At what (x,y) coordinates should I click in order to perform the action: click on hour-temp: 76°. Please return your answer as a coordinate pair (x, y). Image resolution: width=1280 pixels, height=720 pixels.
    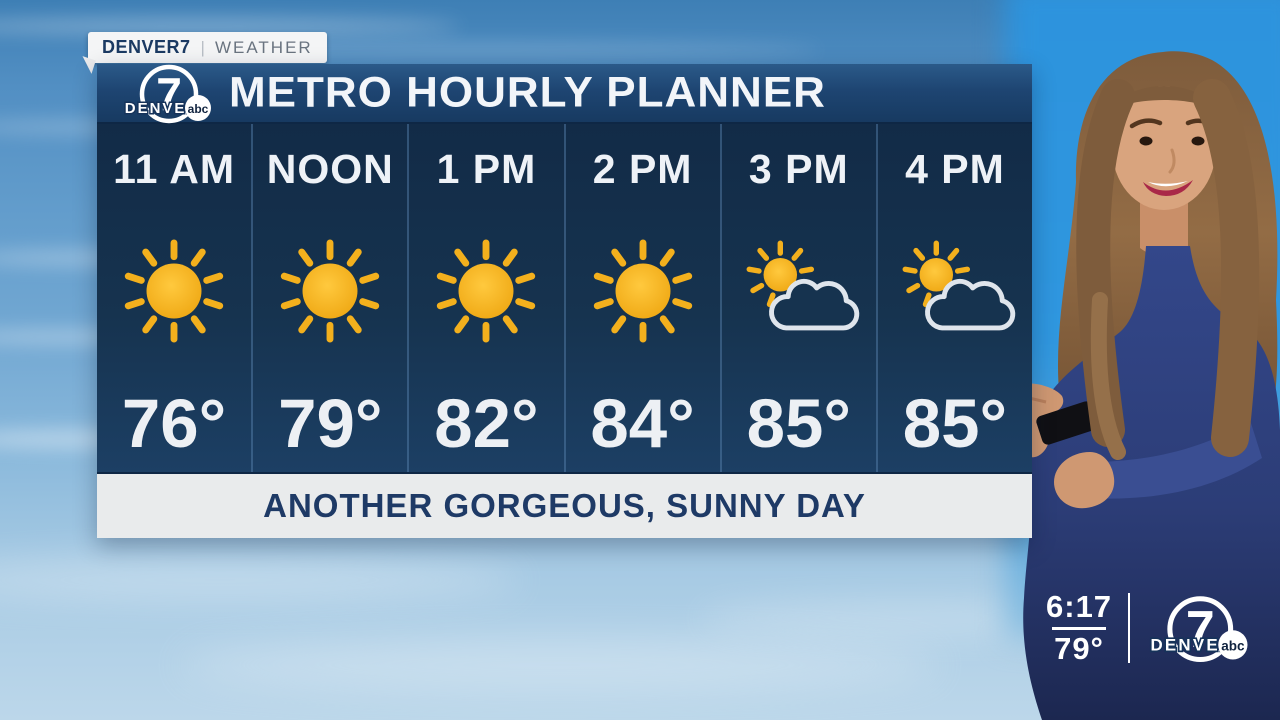
    Looking at the image, I should click on (174, 423).